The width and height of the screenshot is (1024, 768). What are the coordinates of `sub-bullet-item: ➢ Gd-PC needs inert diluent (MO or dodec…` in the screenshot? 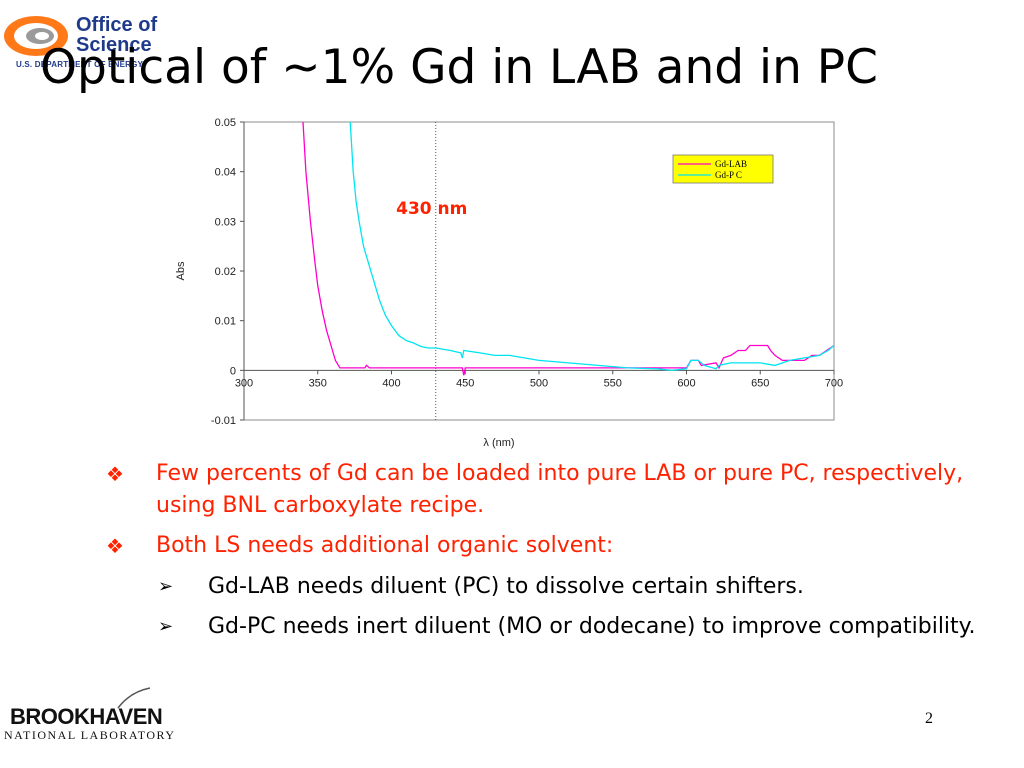 It's located at (540, 627).